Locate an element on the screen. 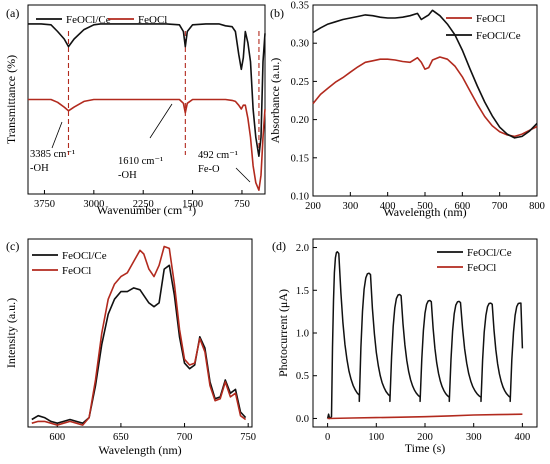 Image resolution: width=550 pixels, height=464 pixels. panel-a-annotation-wavenumber: 492 cm⁻¹ is located at coordinates (218, 155).